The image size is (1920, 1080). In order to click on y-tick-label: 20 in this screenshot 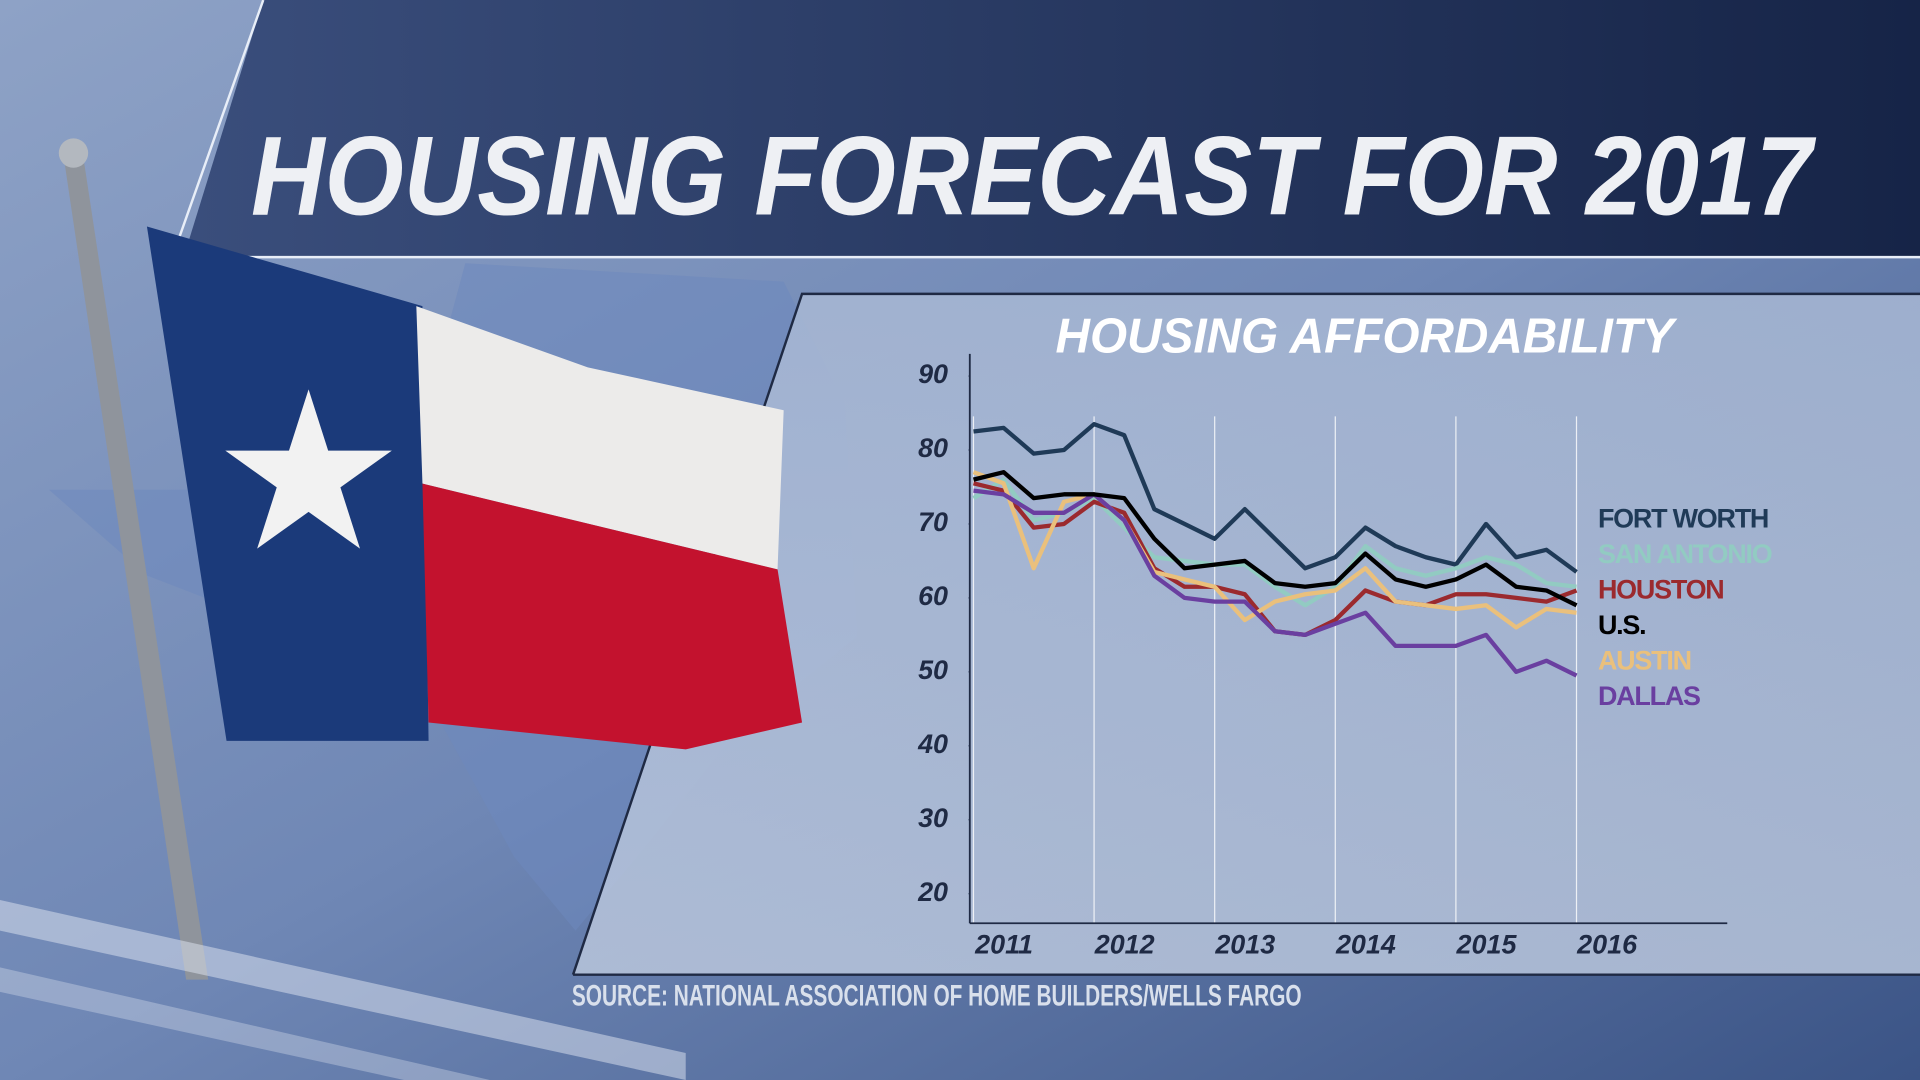, I will do `click(932, 892)`.